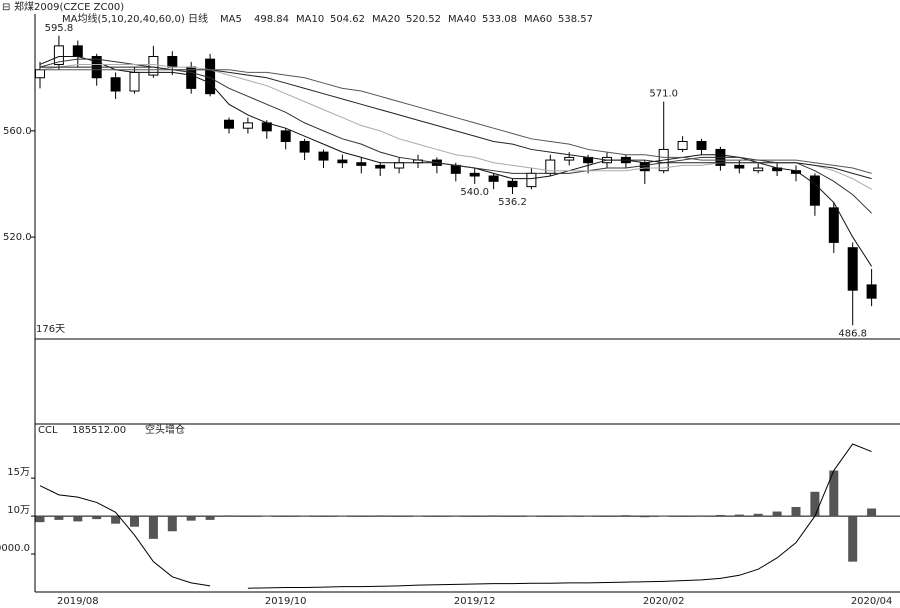 The image size is (900, 608). Describe the element at coordinates (17, 131) in the screenshot. I see `y-tick-label: 560.0` at that location.